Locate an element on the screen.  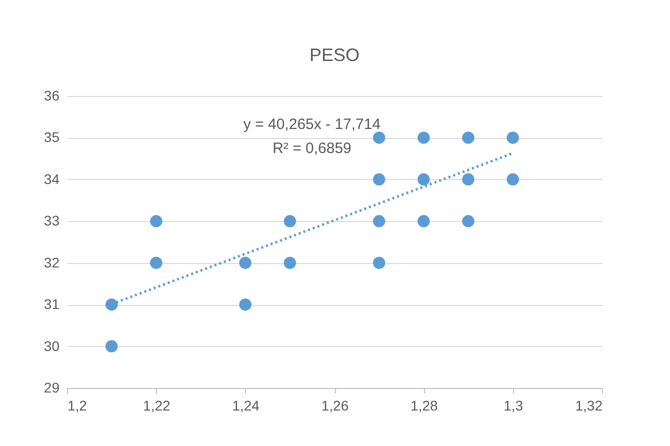
y-tick-label: 34 is located at coordinates (52, 178).